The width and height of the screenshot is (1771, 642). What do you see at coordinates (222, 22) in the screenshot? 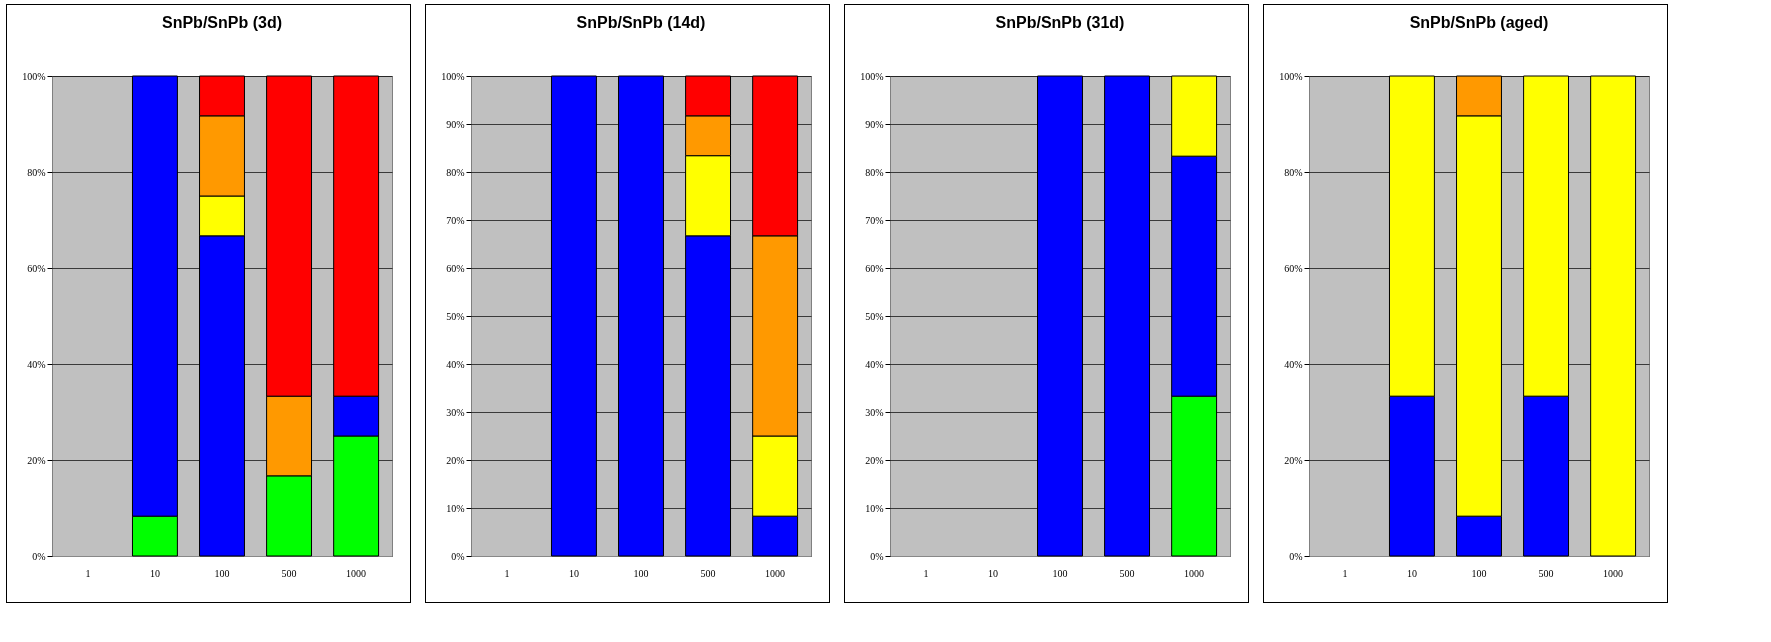
I see `chart-title: SnPb/SnPb (3d)` at bounding box center [222, 22].